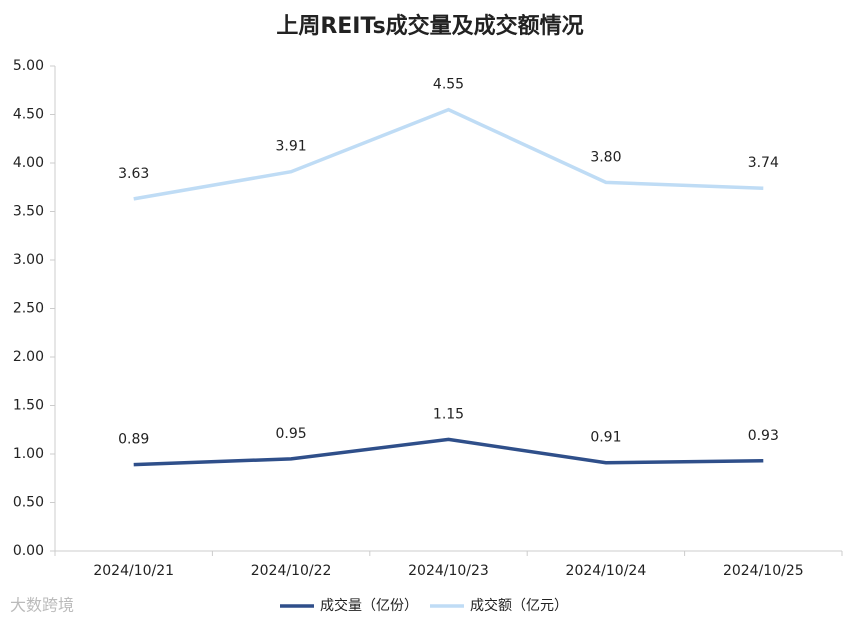 This screenshot has width=861, height=624. Describe the element at coordinates (28, 357) in the screenshot. I see `y-tick-label: 2.00` at that location.